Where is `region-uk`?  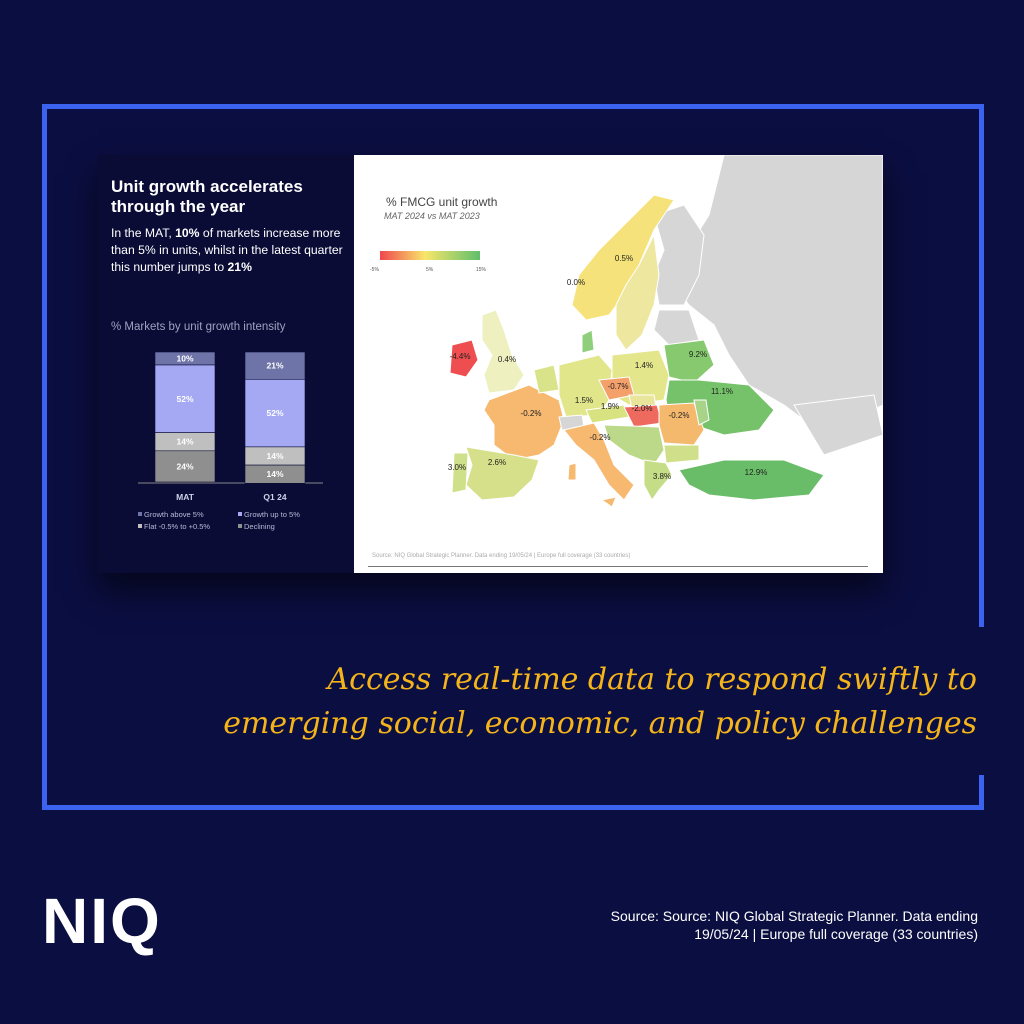
region-uk is located at coordinates (503, 351).